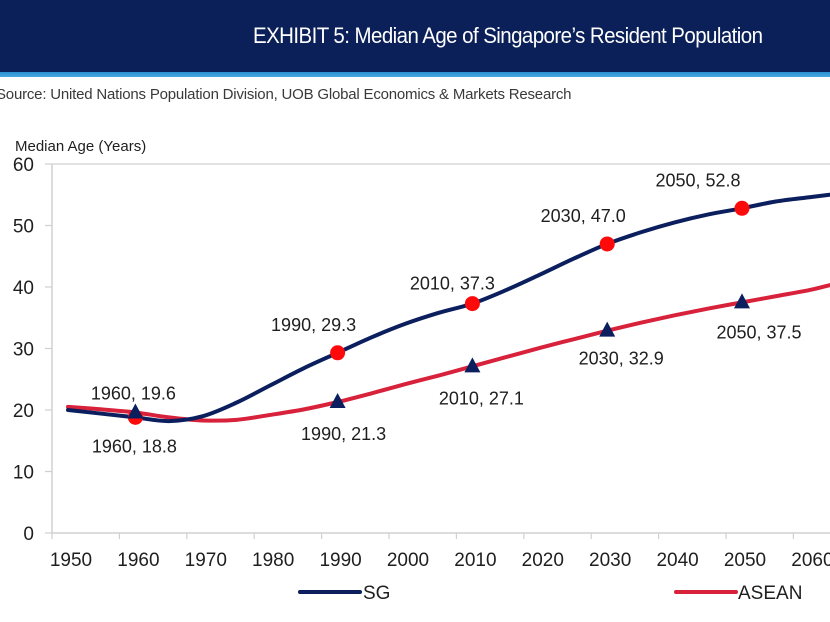  I want to click on x-tick-label: 1970, so click(206, 560).